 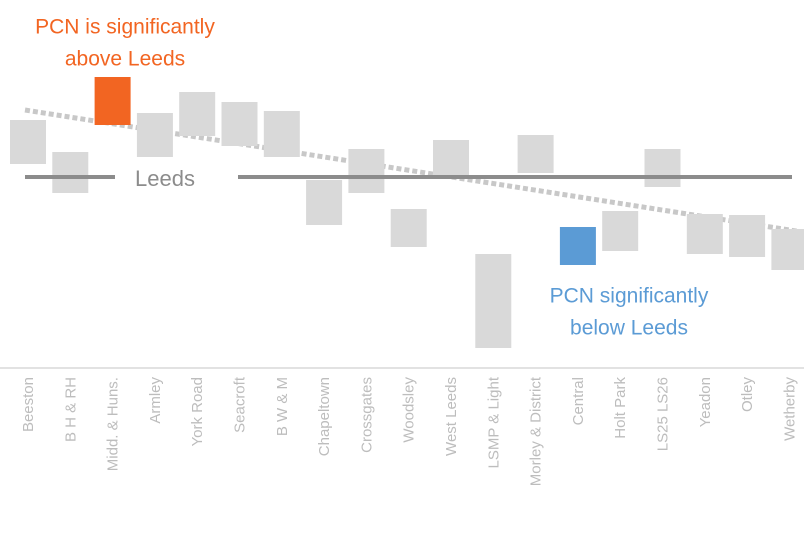 What do you see at coordinates (125, 27) in the screenshot?
I see `annotation: PCN is significantly` at bounding box center [125, 27].